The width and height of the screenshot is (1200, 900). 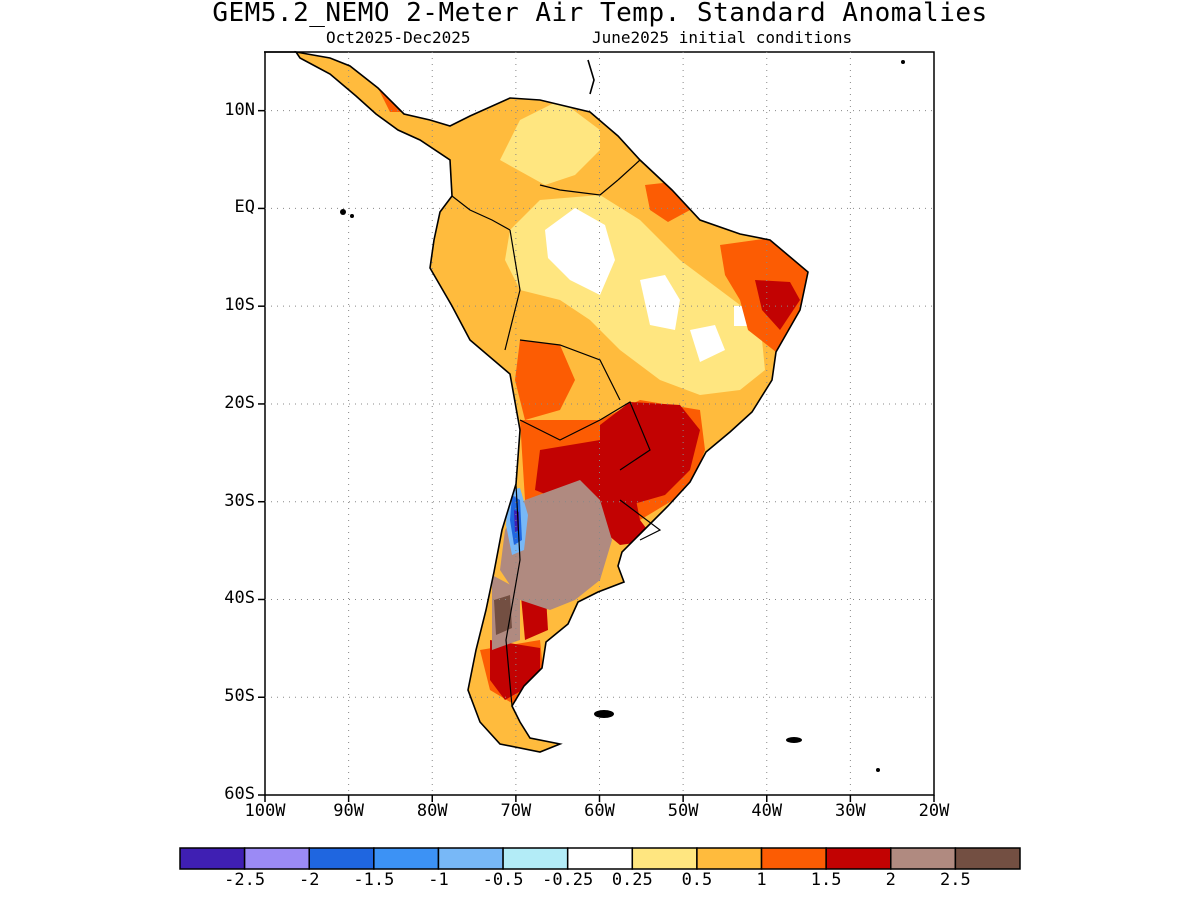 I want to click on anomaly-brown-central-argentina, so click(x=556, y=545).